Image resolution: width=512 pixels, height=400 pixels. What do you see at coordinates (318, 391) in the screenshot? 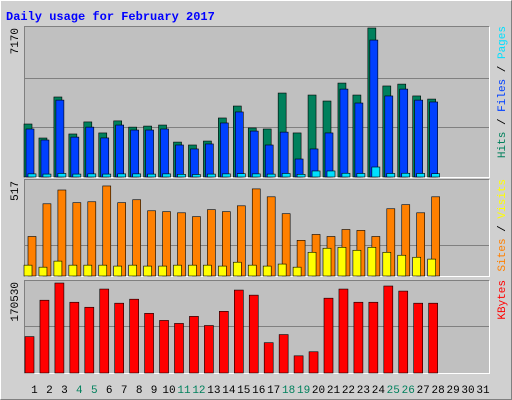
I see `x-tick-label: 20` at bounding box center [318, 391].